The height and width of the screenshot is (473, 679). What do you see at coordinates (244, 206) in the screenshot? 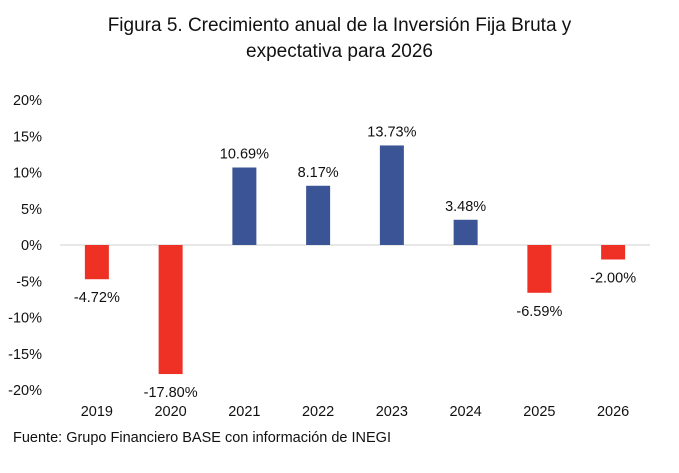
I see `bar-2021` at bounding box center [244, 206].